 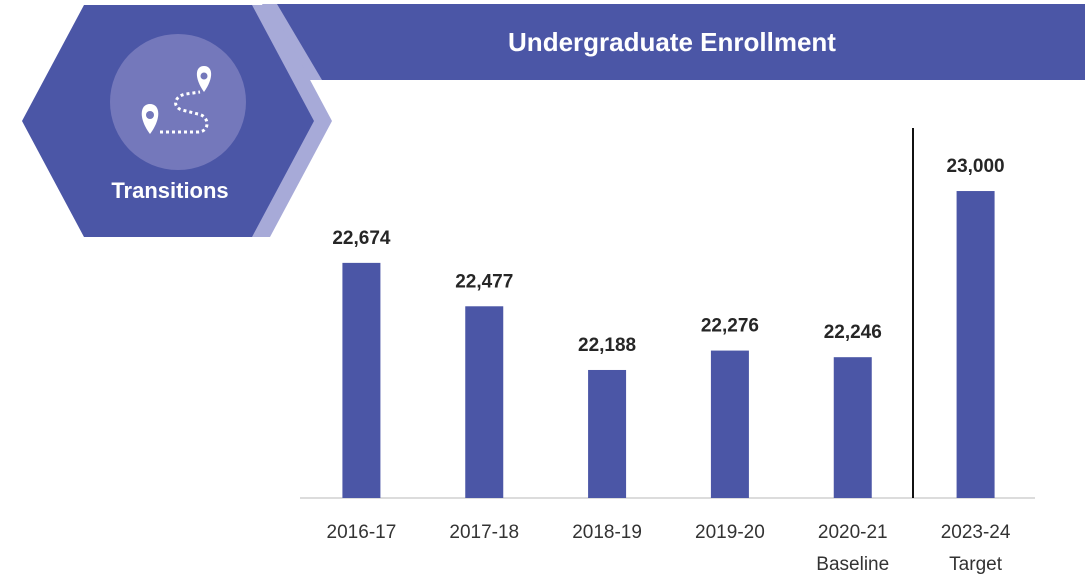 What do you see at coordinates (607, 345) in the screenshot?
I see `value-label: 22,188` at bounding box center [607, 345].